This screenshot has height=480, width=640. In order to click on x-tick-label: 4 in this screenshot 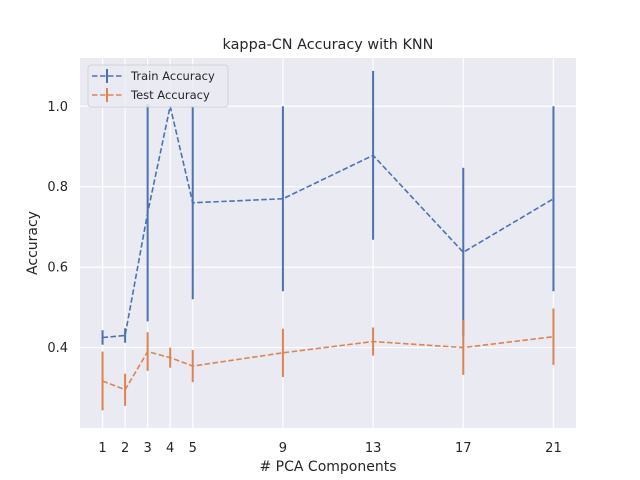, I will do `click(170, 448)`.